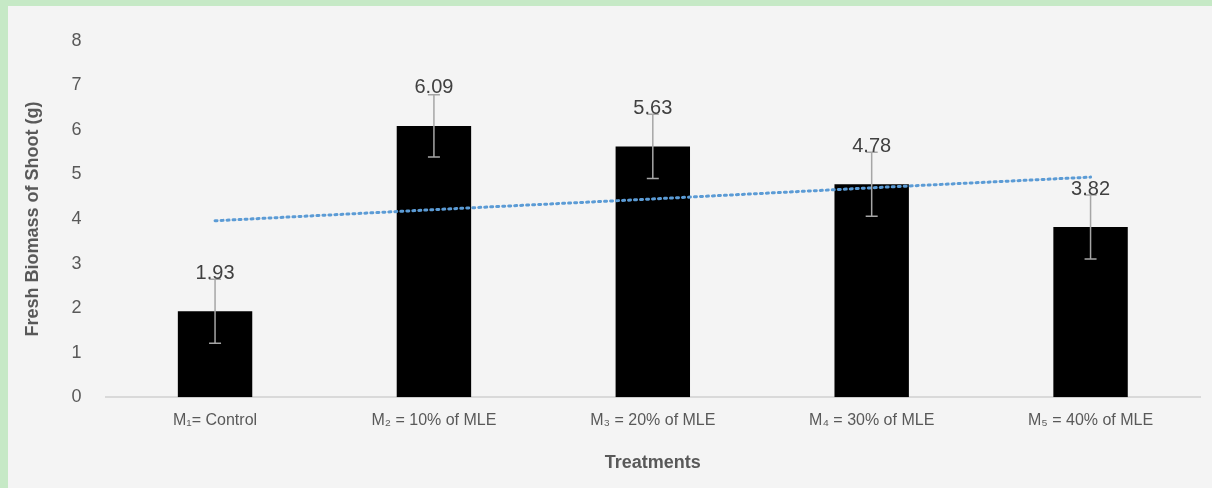 The image size is (1212, 488). Describe the element at coordinates (872, 420) in the screenshot. I see `x-tick-label: M₄ = 30% of MLE` at that location.